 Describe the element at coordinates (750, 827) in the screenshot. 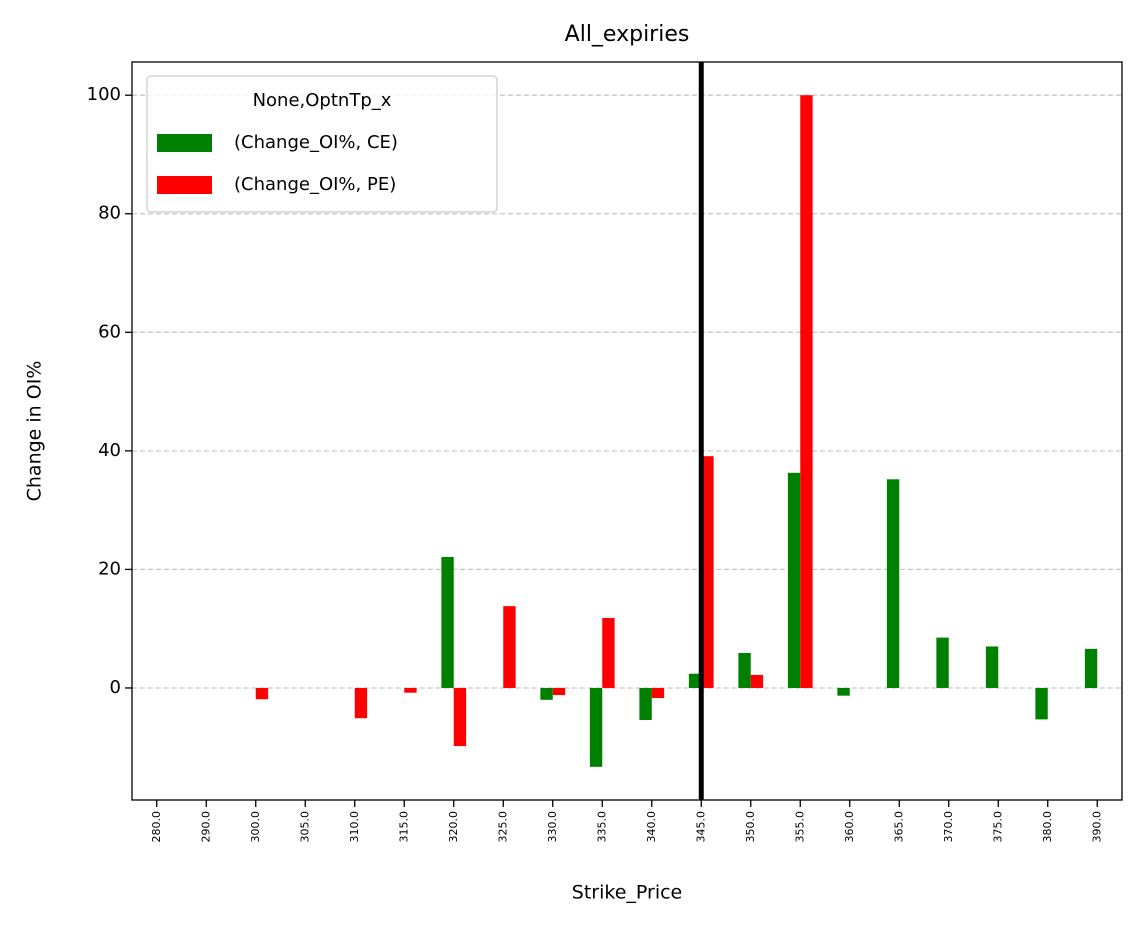

I see `x-tick-label: 350.0` at that location.